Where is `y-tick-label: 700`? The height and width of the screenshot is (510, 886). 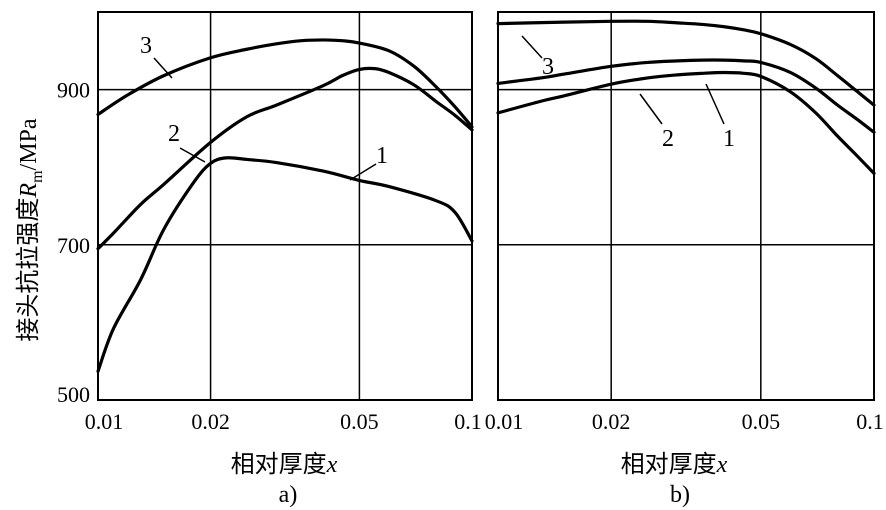
y-tick-label: 700 is located at coordinates (73, 245).